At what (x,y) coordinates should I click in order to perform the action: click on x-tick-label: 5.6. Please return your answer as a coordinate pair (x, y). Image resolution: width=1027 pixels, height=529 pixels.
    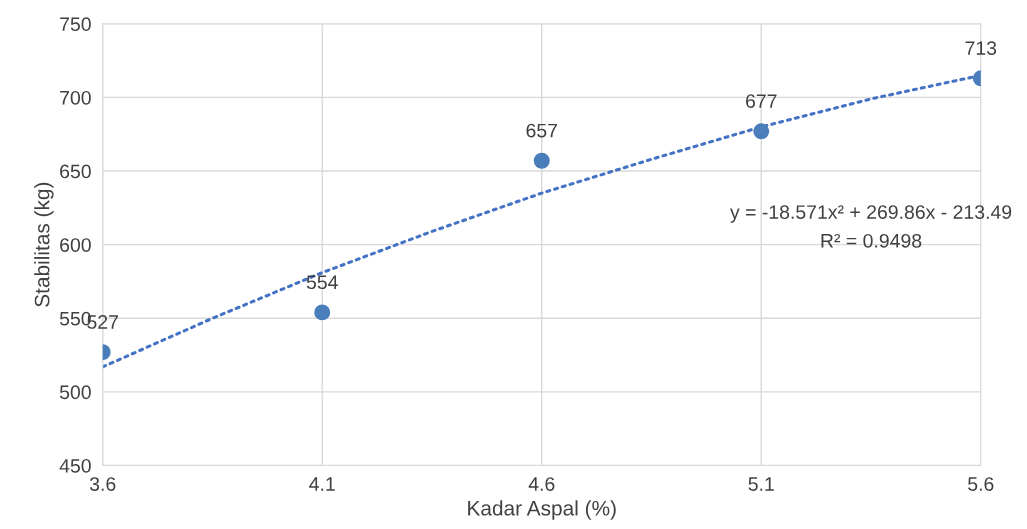
    Looking at the image, I should click on (981, 484).